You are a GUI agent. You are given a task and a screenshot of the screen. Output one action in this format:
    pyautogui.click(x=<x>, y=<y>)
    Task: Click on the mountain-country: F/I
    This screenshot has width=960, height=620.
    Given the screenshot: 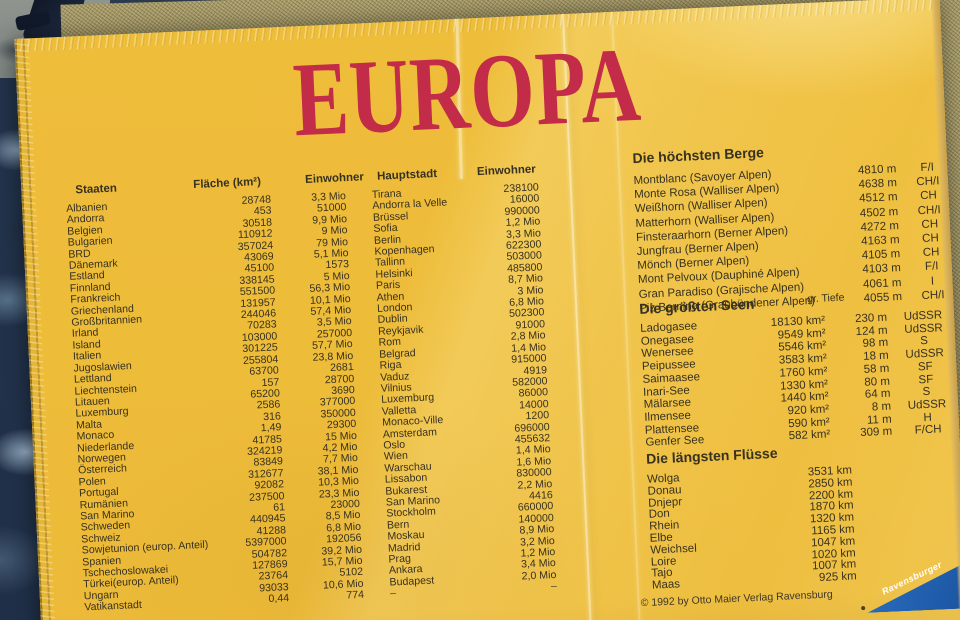 What is the action you would take?
    pyautogui.click(x=931, y=267)
    